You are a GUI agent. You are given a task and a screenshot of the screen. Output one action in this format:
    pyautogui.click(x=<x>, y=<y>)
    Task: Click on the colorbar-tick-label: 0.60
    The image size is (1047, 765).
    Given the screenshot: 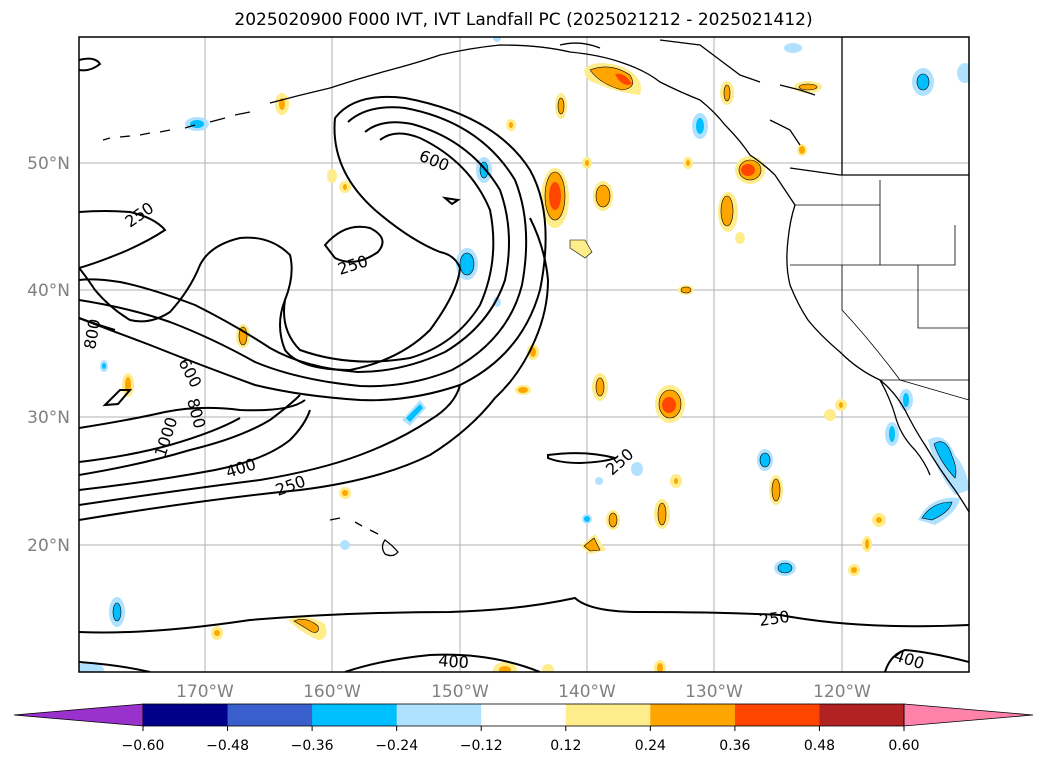 What is the action you would take?
    pyautogui.click(x=903, y=746)
    